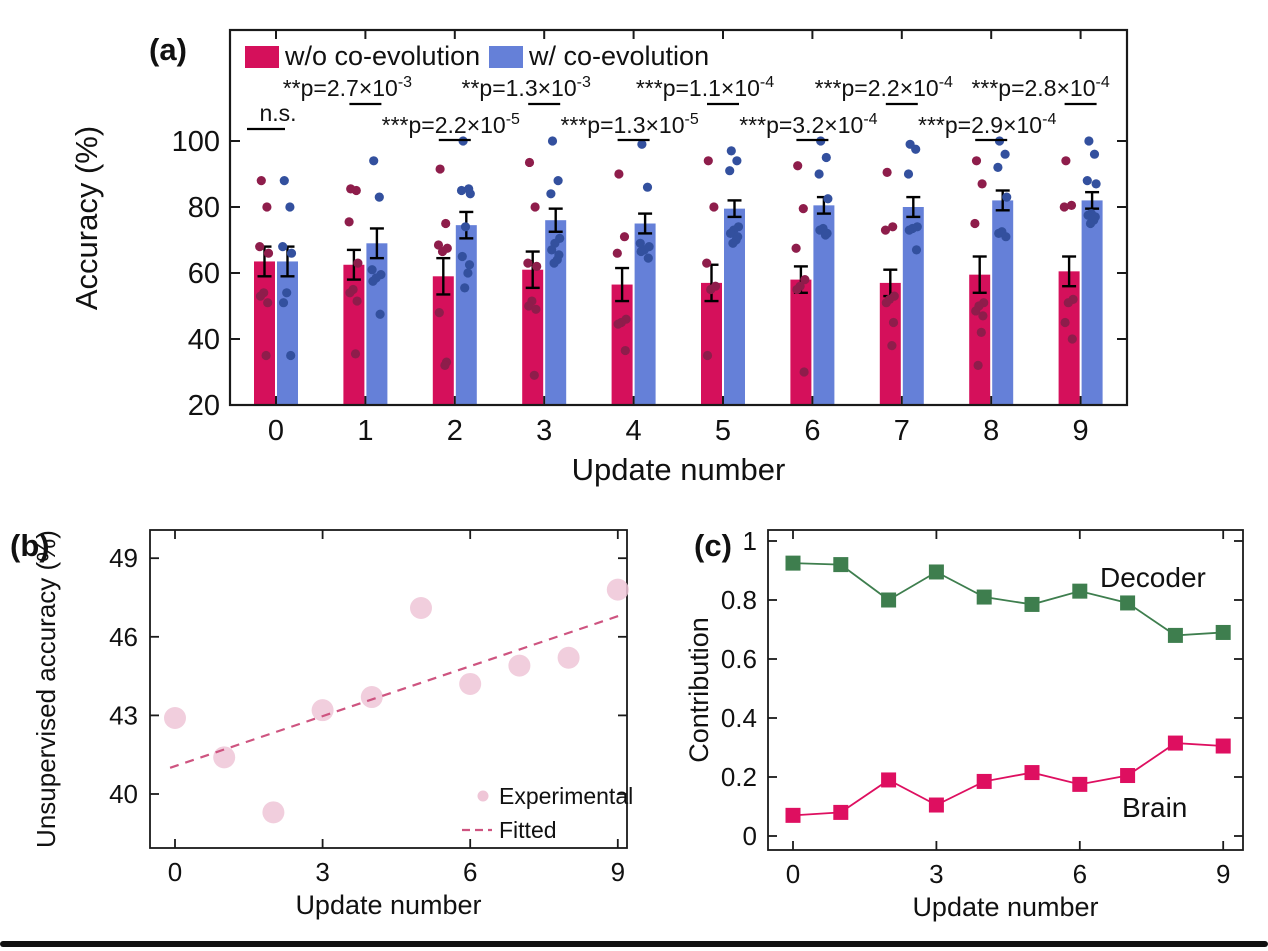 The width and height of the screenshot is (1268, 951). Describe the element at coordinates (634, 944) in the screenshot. I see `figure-bottom-border` at that location.